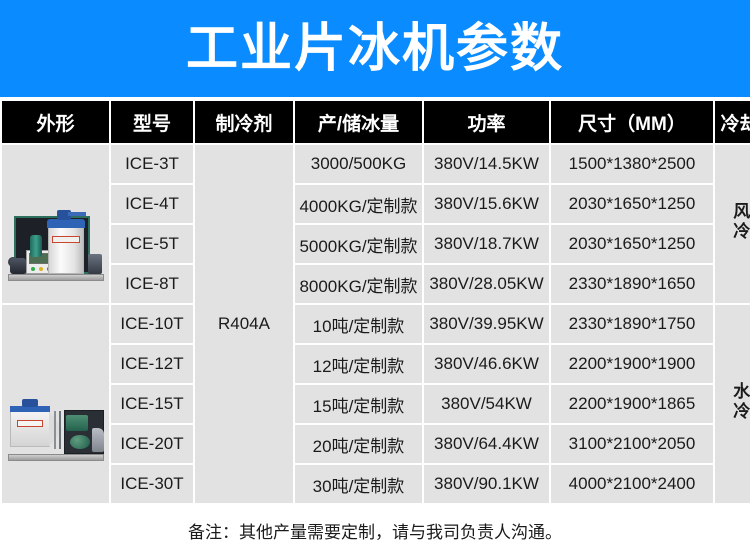 This screenshot has width=750, height=548. What do you see at coordinates (152, 404) in the screenshot?
I see `cell-model: ICE-15T` at bounding box center [152, 404].